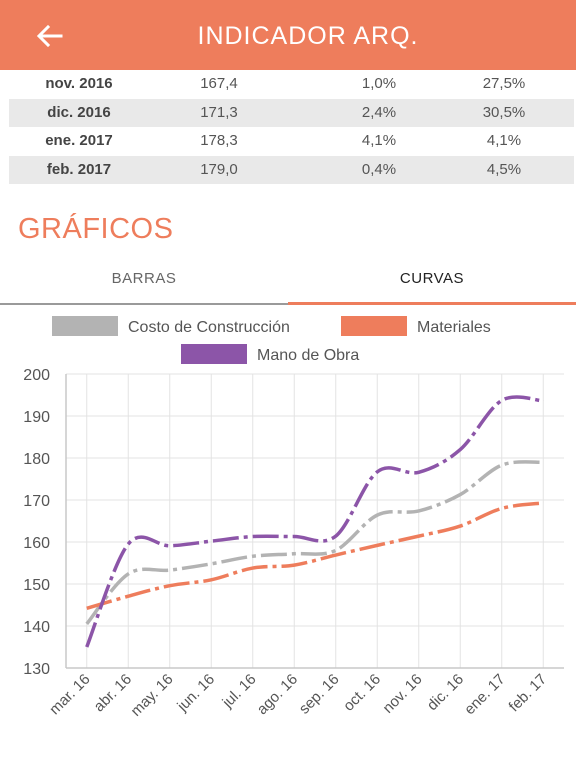 This screenshot has width=576, height=768. What do you see at coordinates (504, 140) in the screenshot?
I see `table-cell-yearly-change: 4,1%` at bounding box center [504, 140].